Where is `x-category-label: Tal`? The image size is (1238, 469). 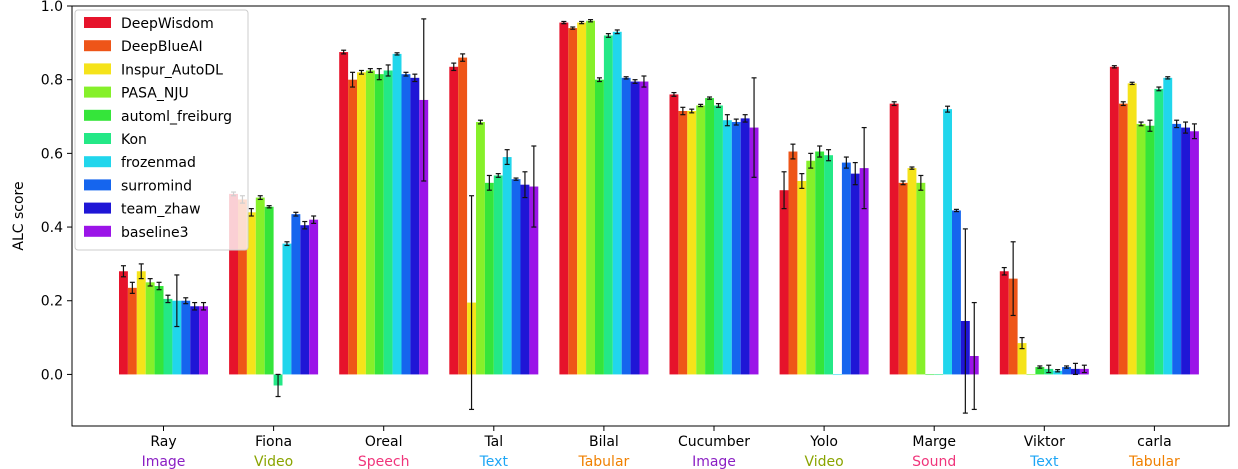
x-category-label: Tal is located at coordinates (493, 442).